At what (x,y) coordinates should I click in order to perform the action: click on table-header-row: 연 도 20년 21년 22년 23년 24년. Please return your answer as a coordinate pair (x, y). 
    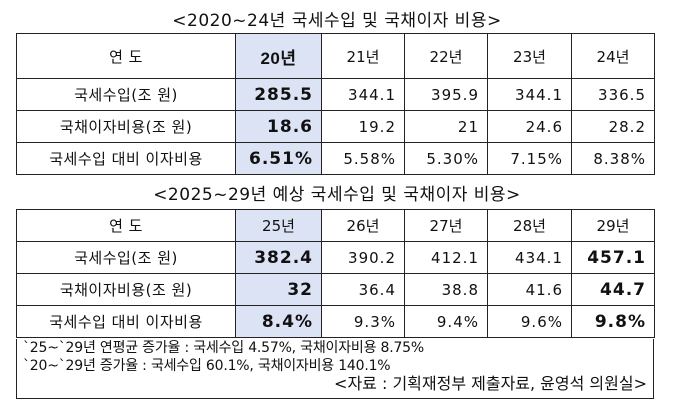
    Looking at the image, I should click on (335, 56).